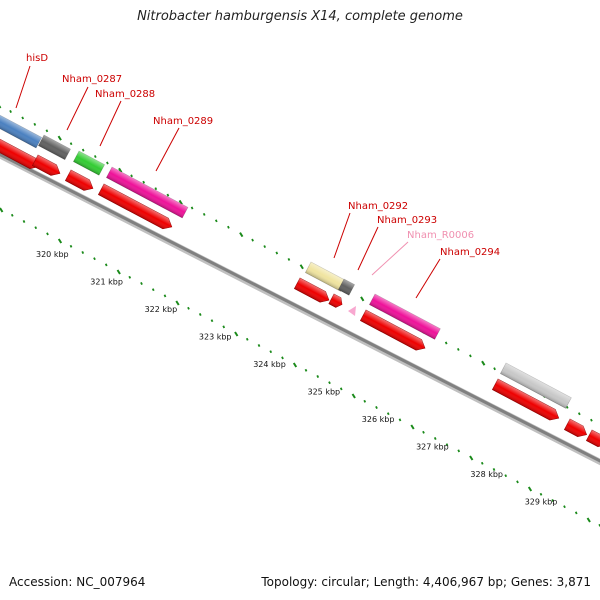 The image size is (600, 600). What do you see at coordinates (470, 252) in the screenshot?
I see `gene-label: Nham_0294` at bounding box center [470, 252].